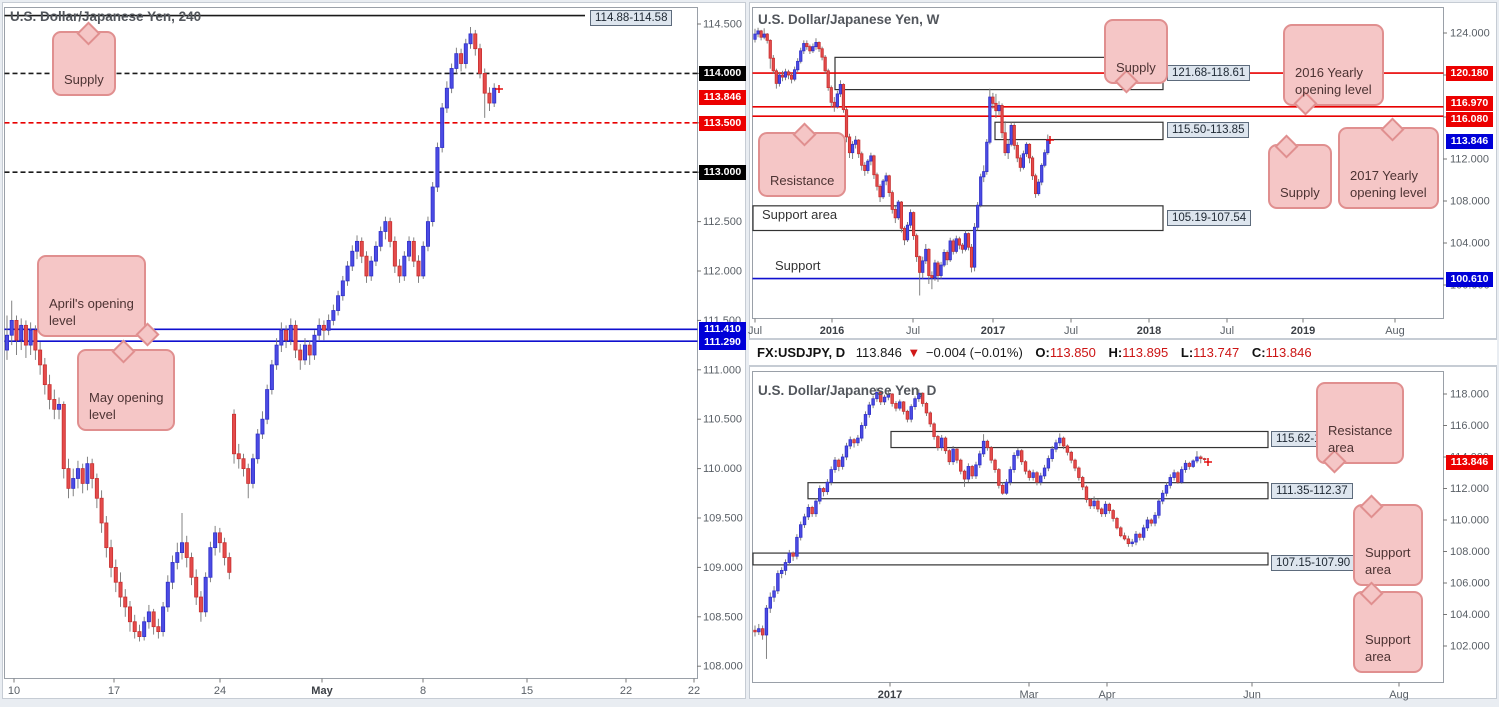 The image size is (1499, 707). What do you see at coordinates (1136, 56) in the screenshot?
I see `annotation-supply-weekly-1: Supply` at bounding box center [1136, 56].